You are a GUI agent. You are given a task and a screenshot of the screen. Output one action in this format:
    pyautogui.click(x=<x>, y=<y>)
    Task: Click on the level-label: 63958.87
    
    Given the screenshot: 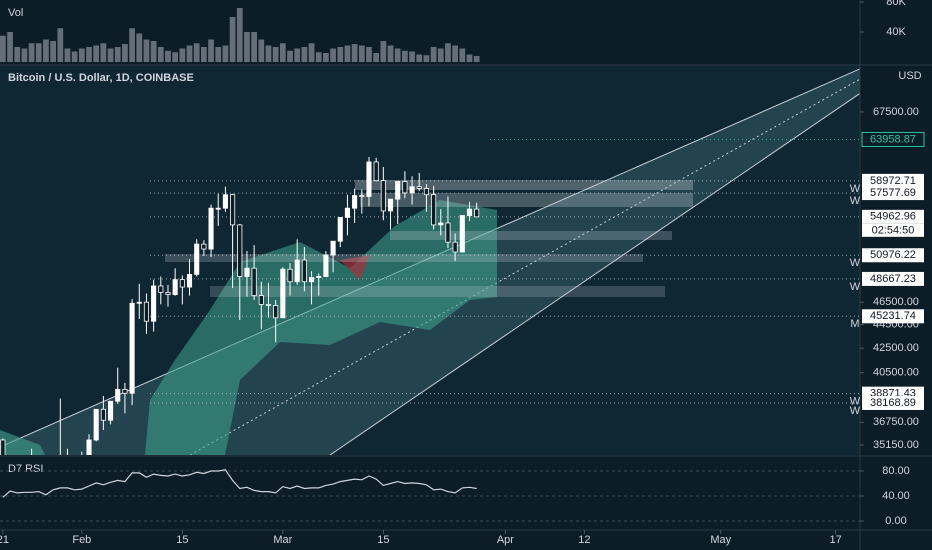 What is the action you would take?
    pyautogui.click(x=893, y=139)
    